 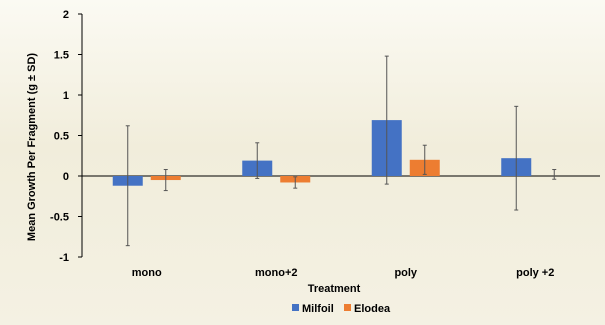 What do you see at coordinates (295, 307) in the screenshot?
I see `legend-swatch-milfoil` at bounding box center [295, 307].